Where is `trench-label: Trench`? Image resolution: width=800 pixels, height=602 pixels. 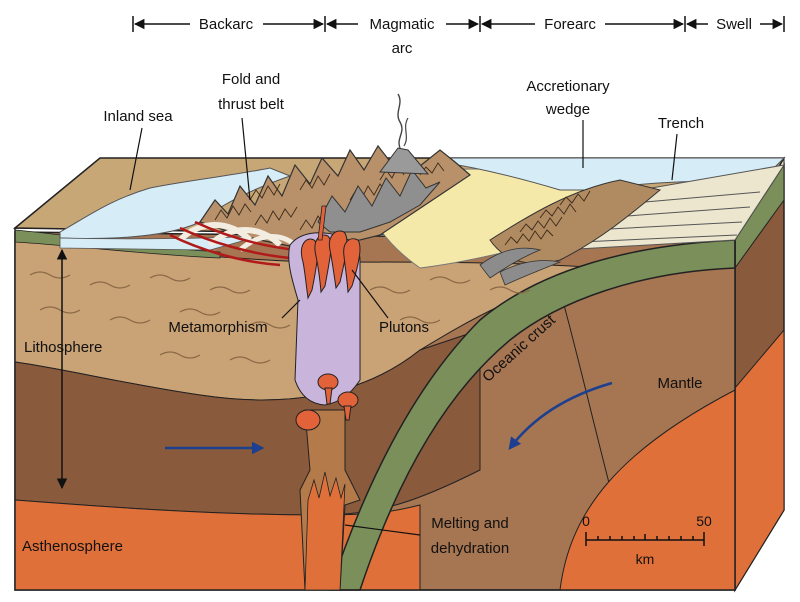
trench-label: Trench is located at coordinates (681, 123).